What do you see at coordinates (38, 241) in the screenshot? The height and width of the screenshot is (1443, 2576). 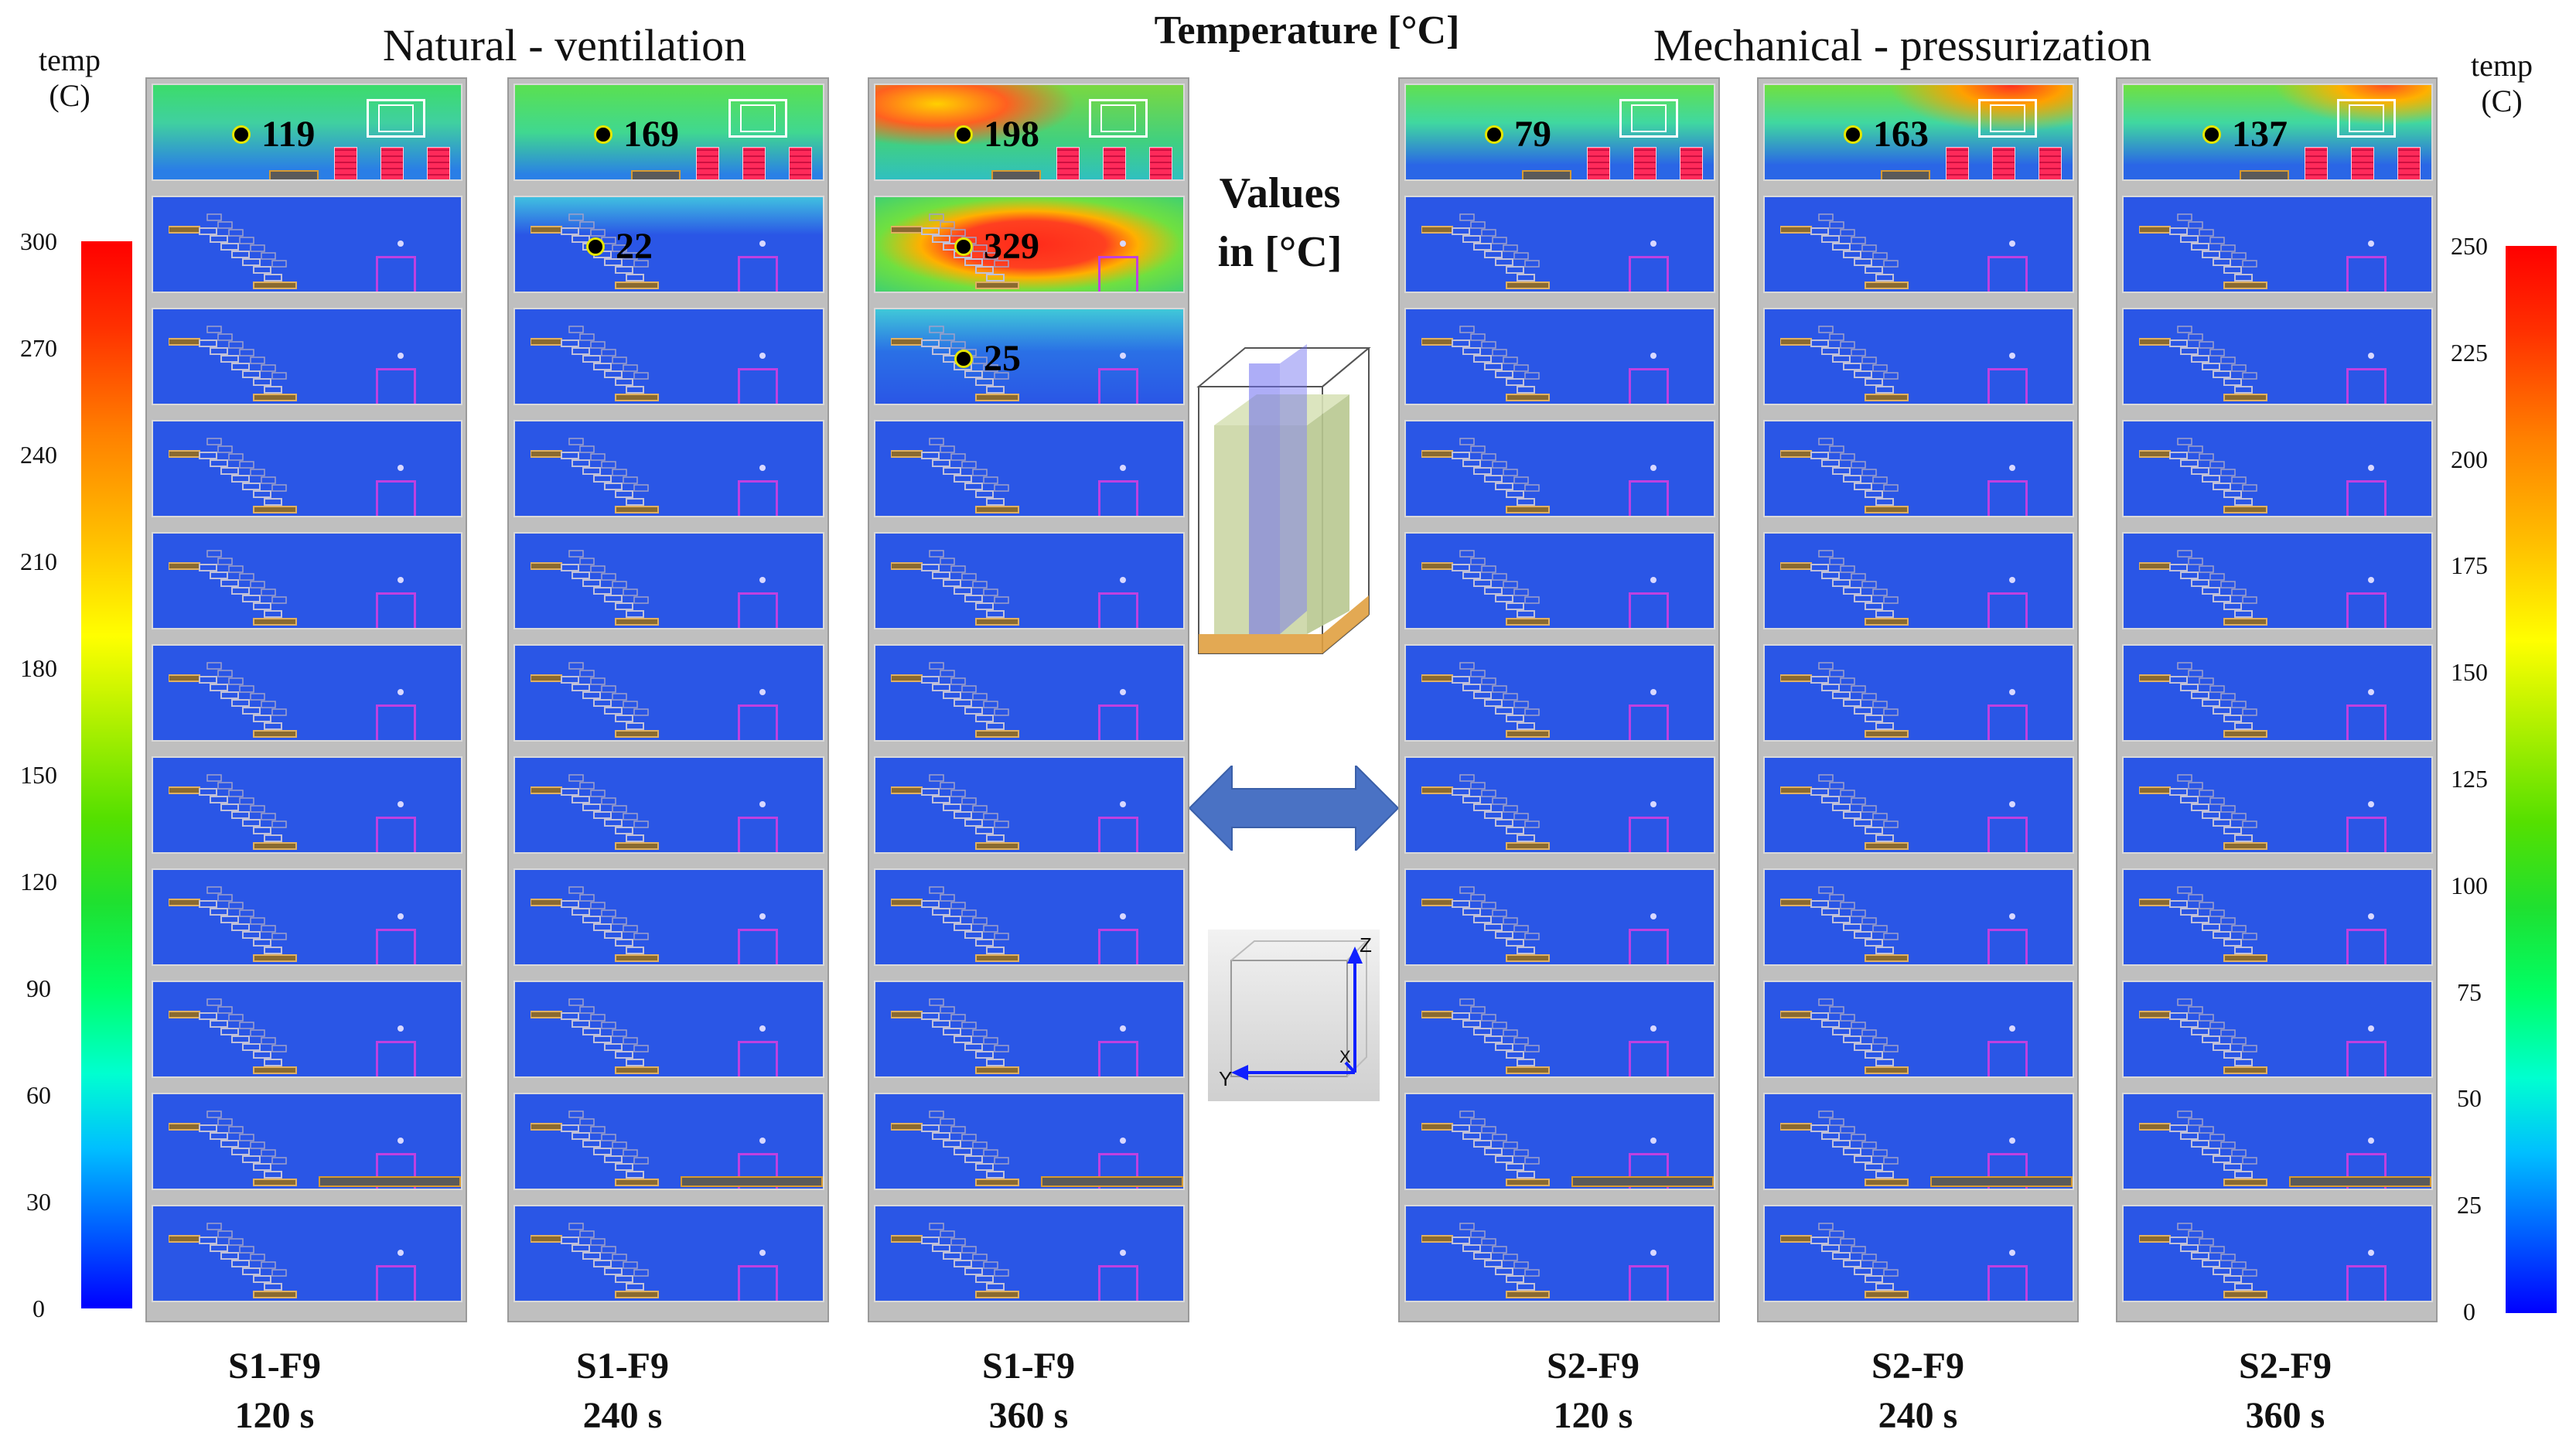 I see `colorbar-tick: 300` at bounding box center [38, 241].